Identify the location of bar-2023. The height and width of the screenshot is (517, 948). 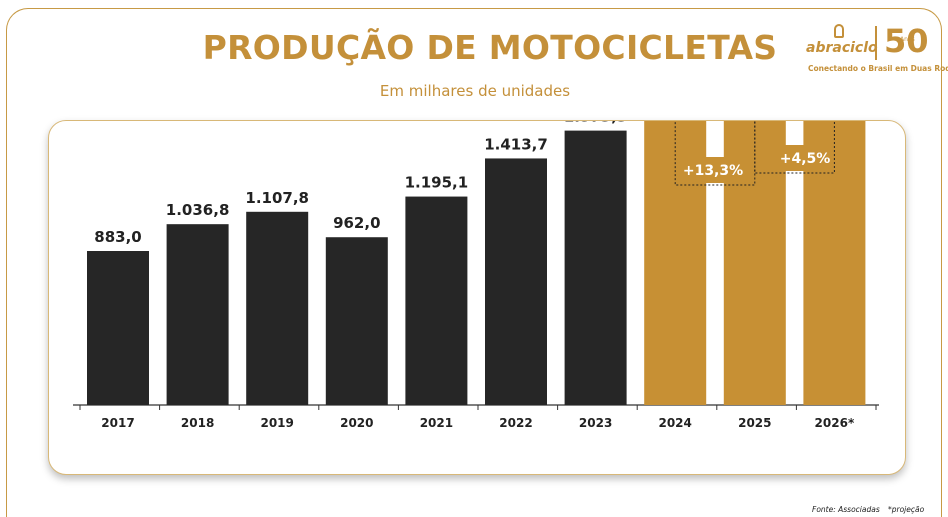
(595, 268).